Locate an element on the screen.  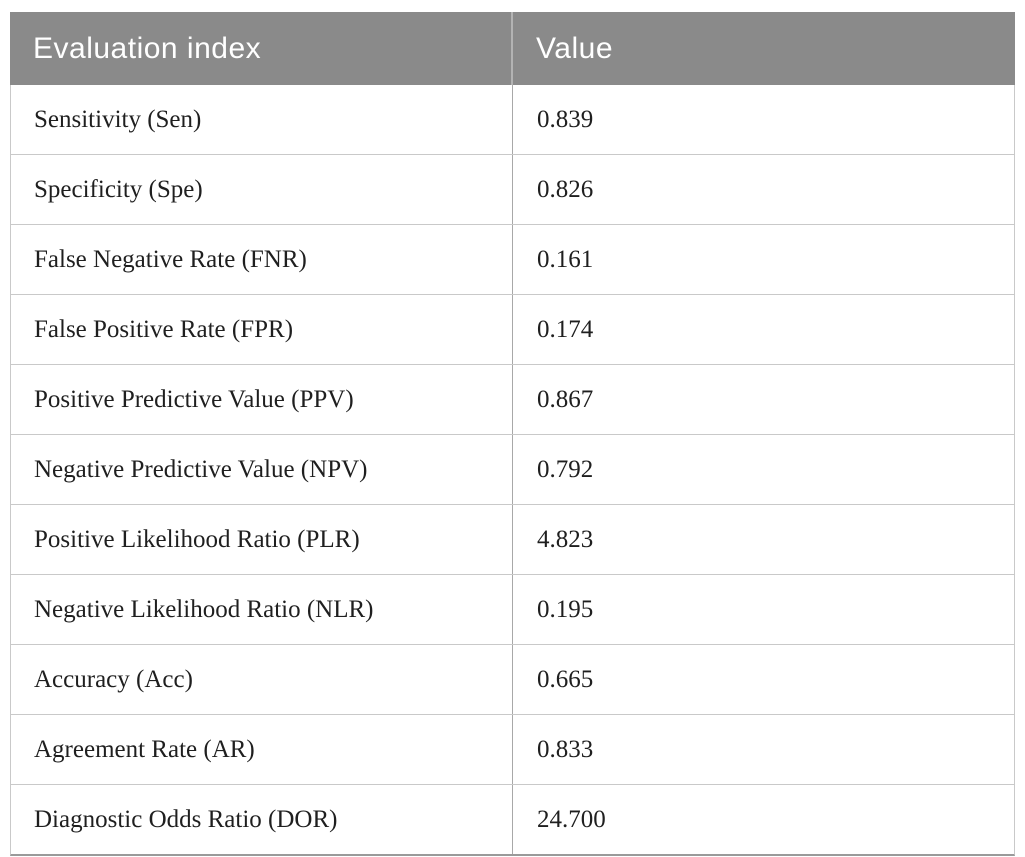
table-header-row: Evaluation index Value is located at coordinates (512, 48).